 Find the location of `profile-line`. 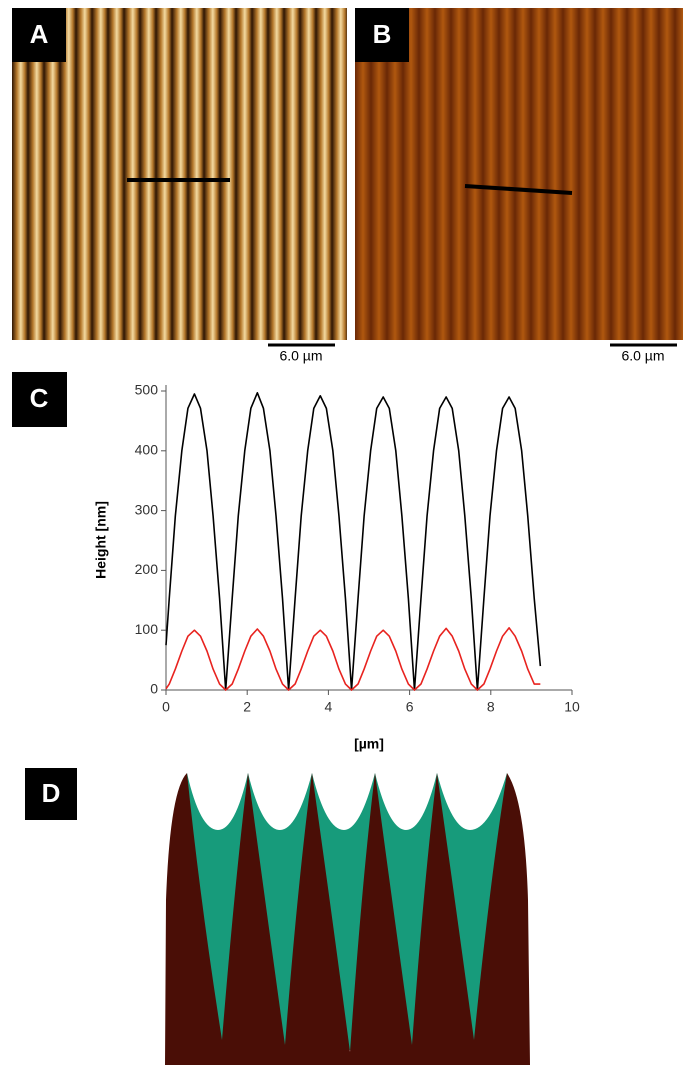

profile-line is located at coordinates (518, 189).